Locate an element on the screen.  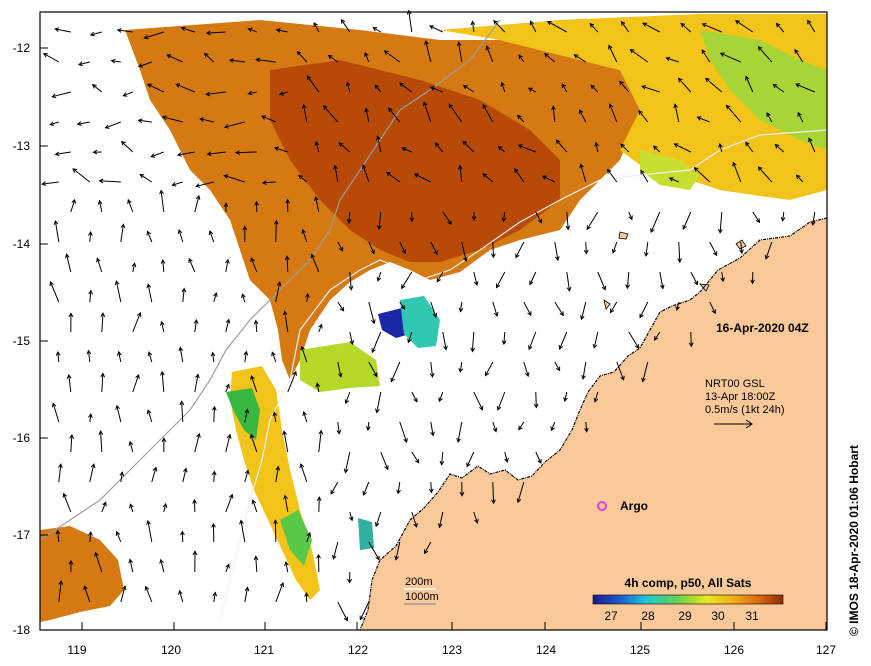
isobath-1000-label: 1000m is located at coordinates (422, 597).